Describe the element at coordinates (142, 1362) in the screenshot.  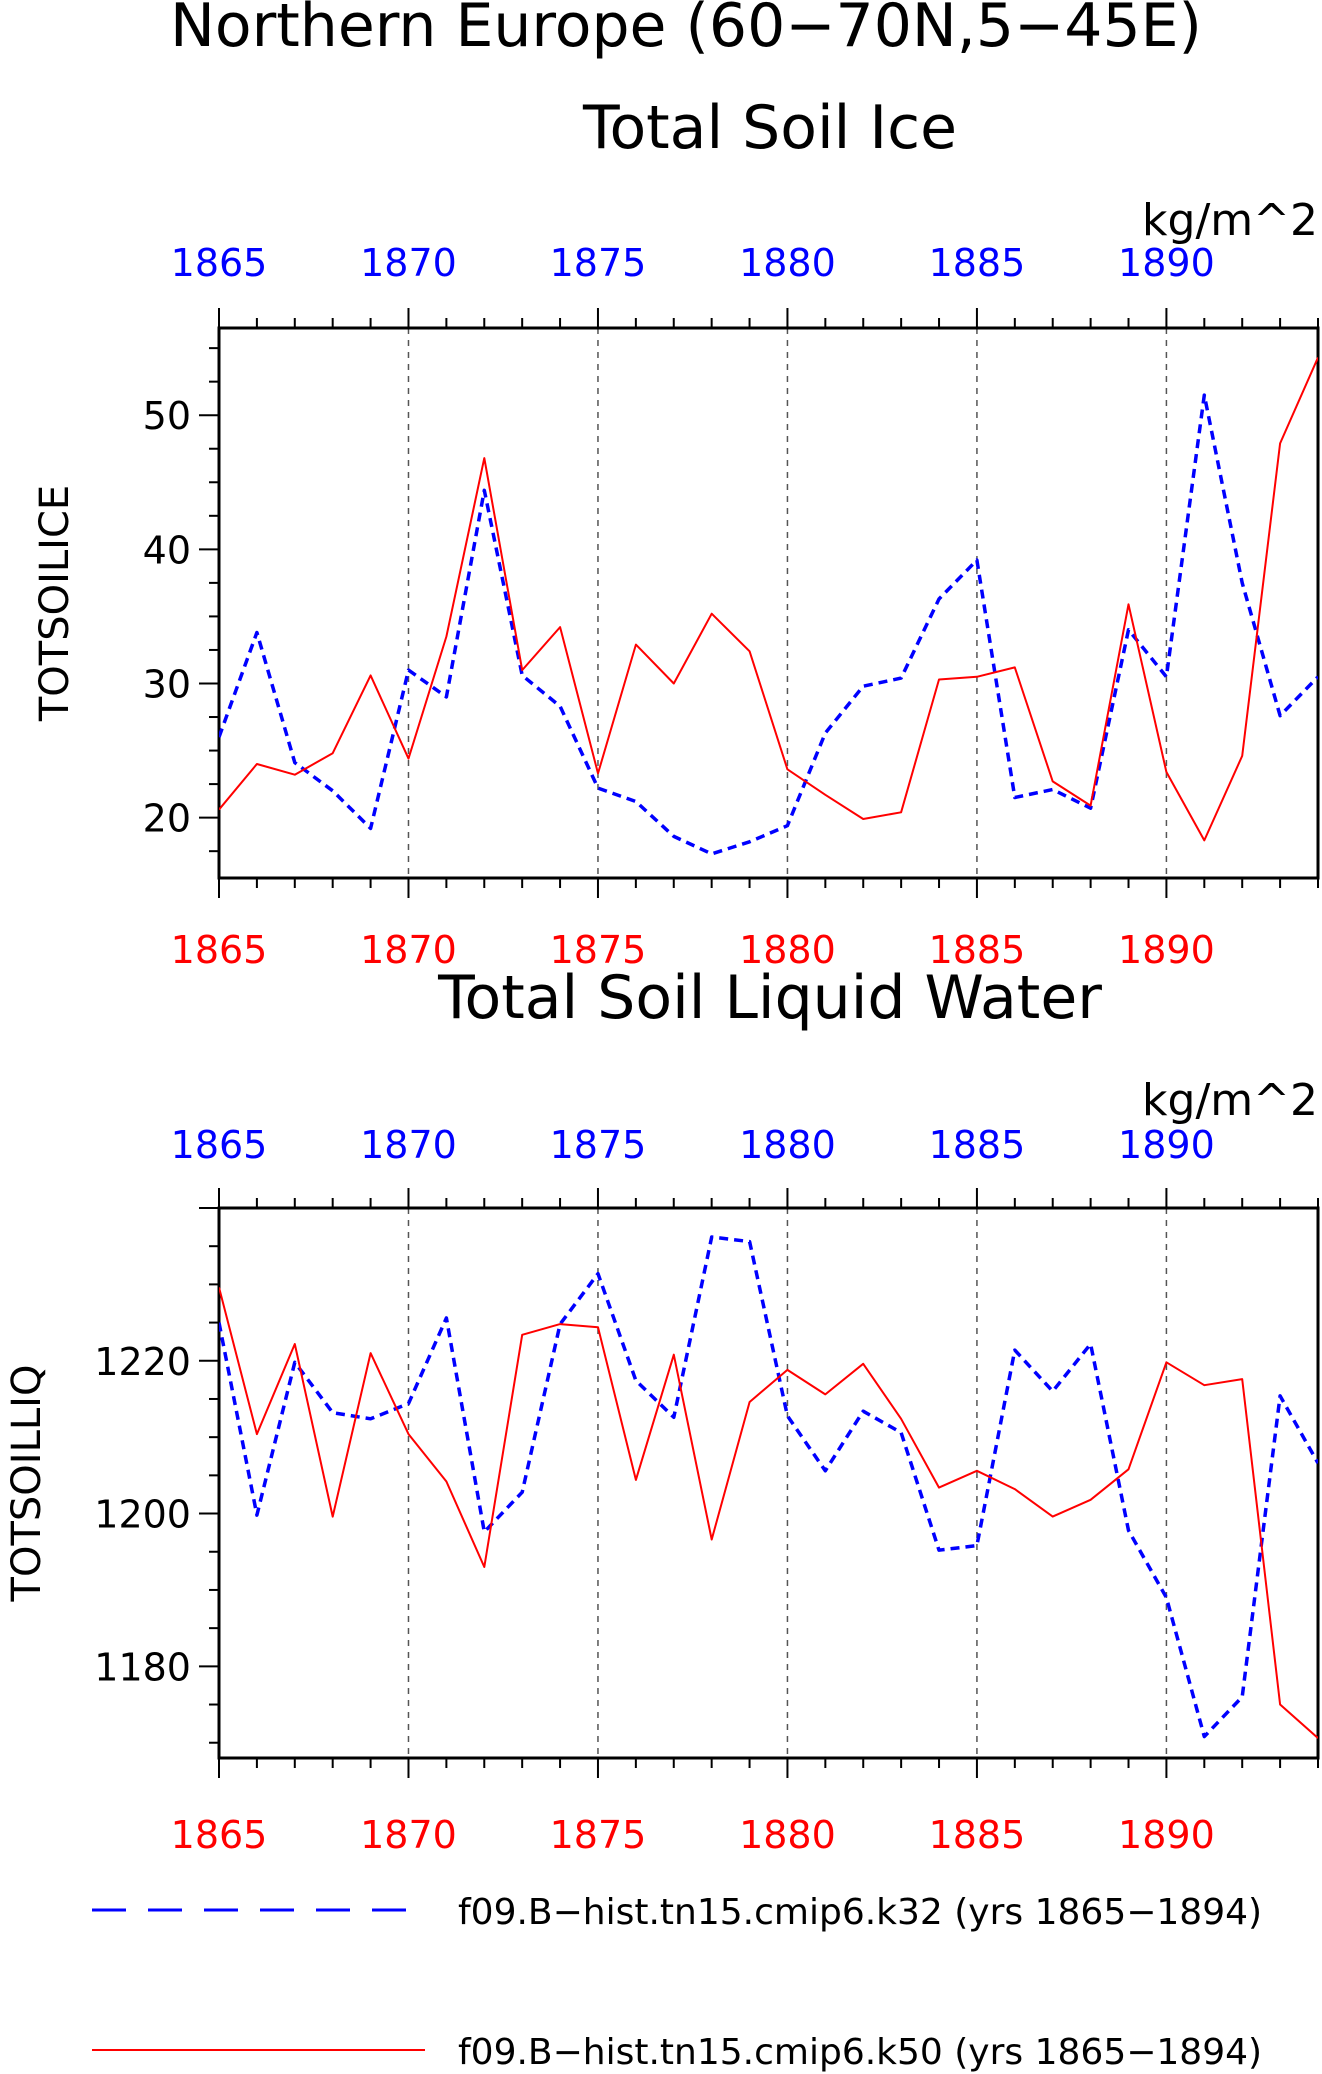
I see `y-tick-label: 1220` at that location.